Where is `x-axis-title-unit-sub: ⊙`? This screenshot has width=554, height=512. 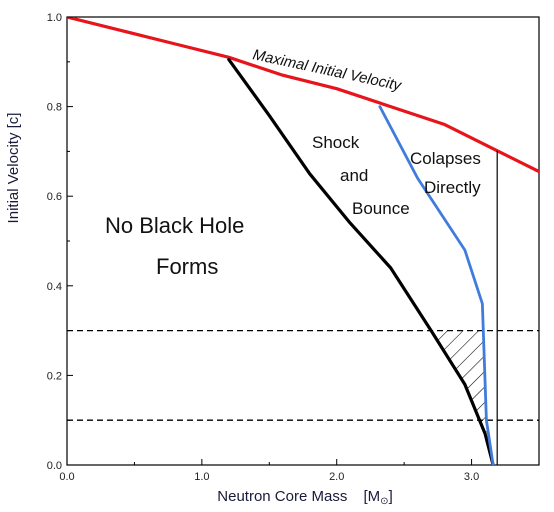 x-axis-title-unit-sub: ⊙ is located at coordinates (384, 501).